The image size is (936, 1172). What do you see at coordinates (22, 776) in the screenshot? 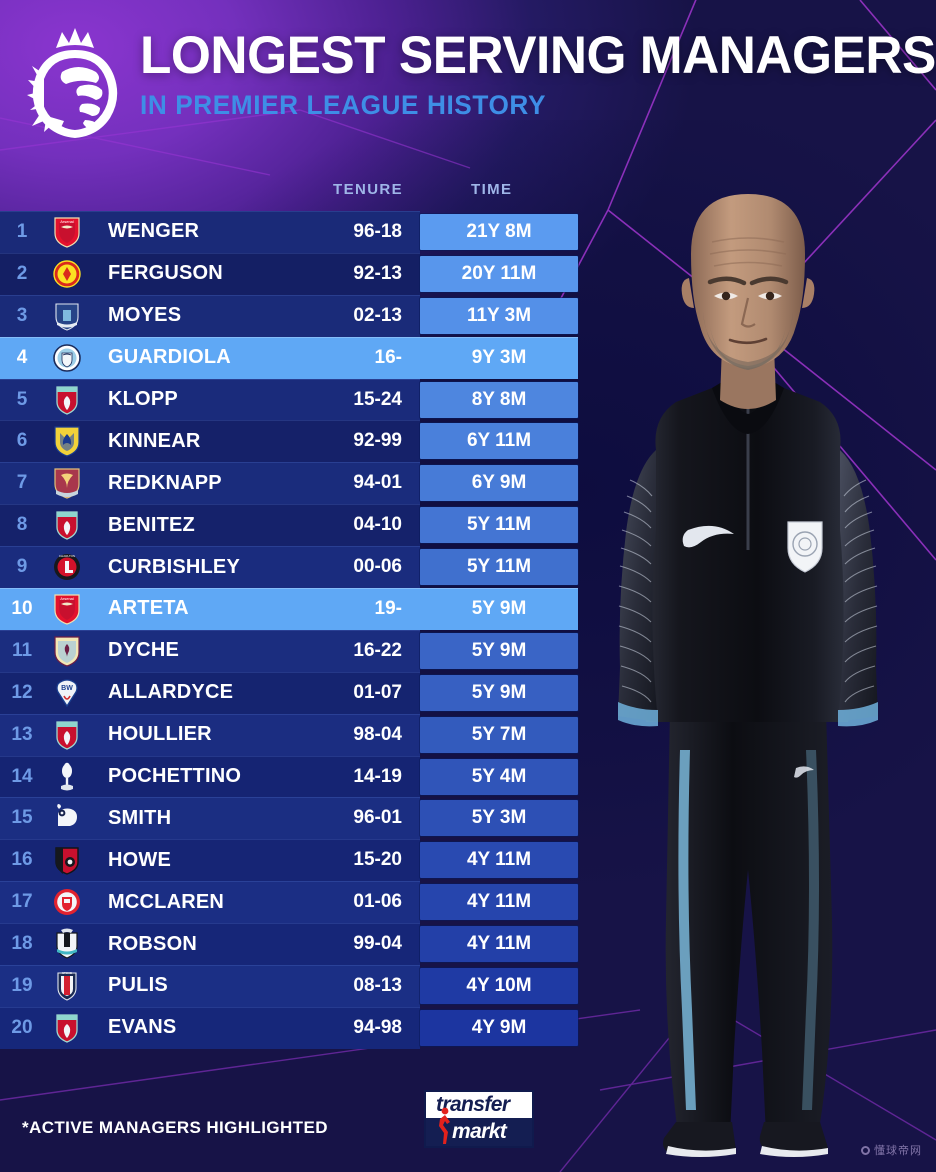
I see `row-rank: 14` at bounding box center [22, 776].